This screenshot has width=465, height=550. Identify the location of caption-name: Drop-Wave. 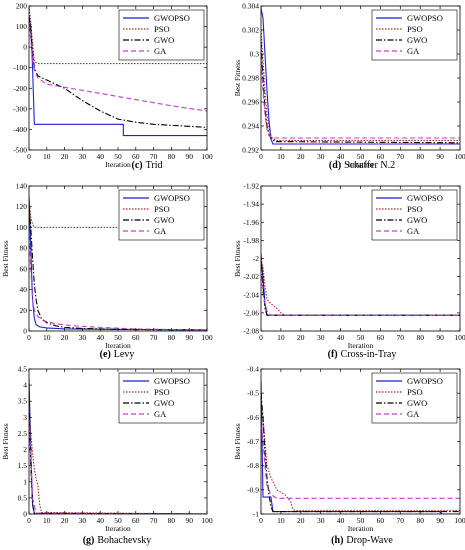
(369, 540).